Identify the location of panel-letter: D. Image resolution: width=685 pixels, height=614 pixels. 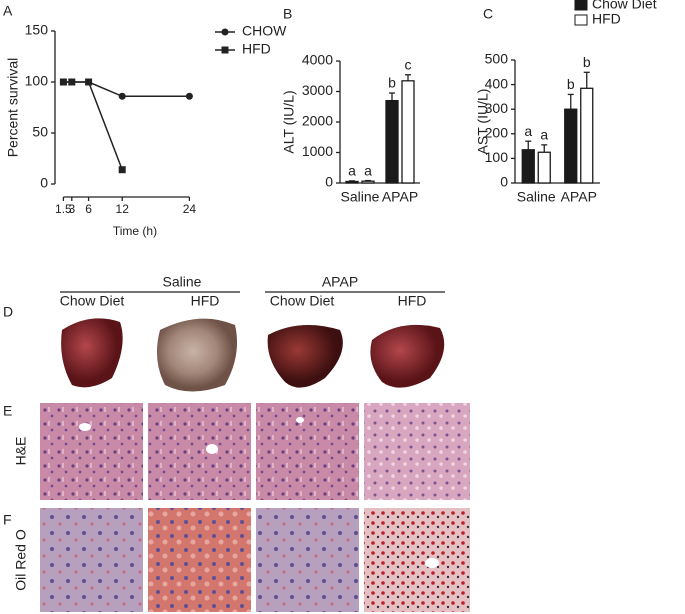
(8, 312).